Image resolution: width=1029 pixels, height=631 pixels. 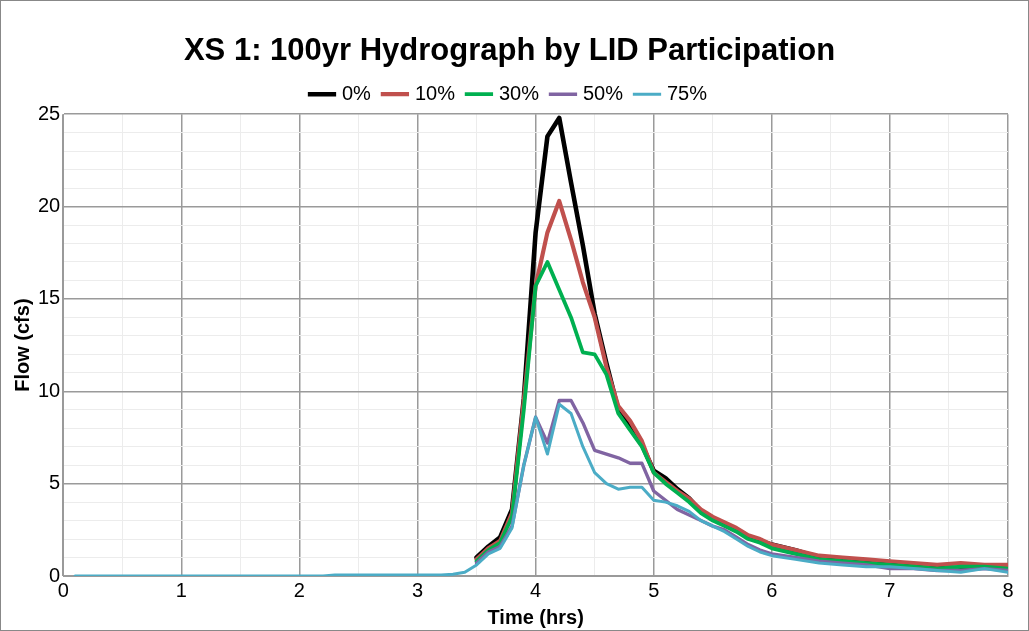 I want to click on y-axis-title: Flow (cfs), so click(x=21, y=345).